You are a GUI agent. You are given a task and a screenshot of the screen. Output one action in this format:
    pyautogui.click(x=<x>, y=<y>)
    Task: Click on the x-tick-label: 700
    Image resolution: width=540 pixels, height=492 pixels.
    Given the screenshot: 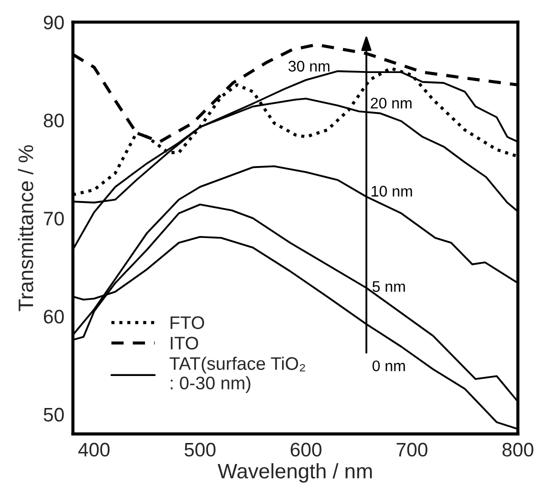 What is the action you would take?
    pyautogui.click(x=412, y=449)
    